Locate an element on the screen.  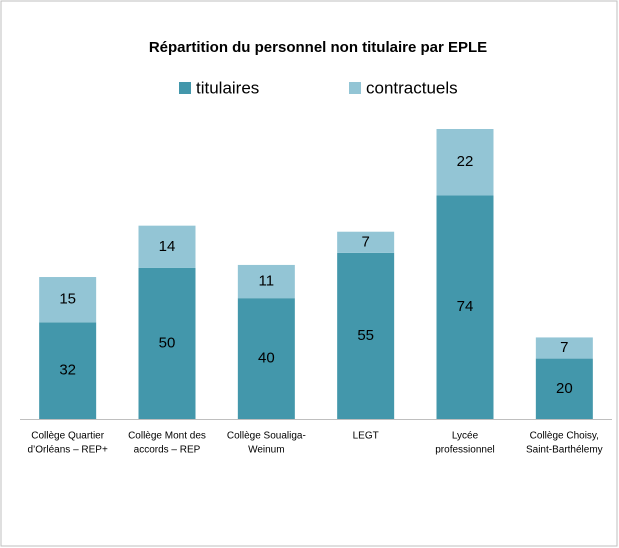
x-tick-label: accords – REP is located at coordinates (167, 450).